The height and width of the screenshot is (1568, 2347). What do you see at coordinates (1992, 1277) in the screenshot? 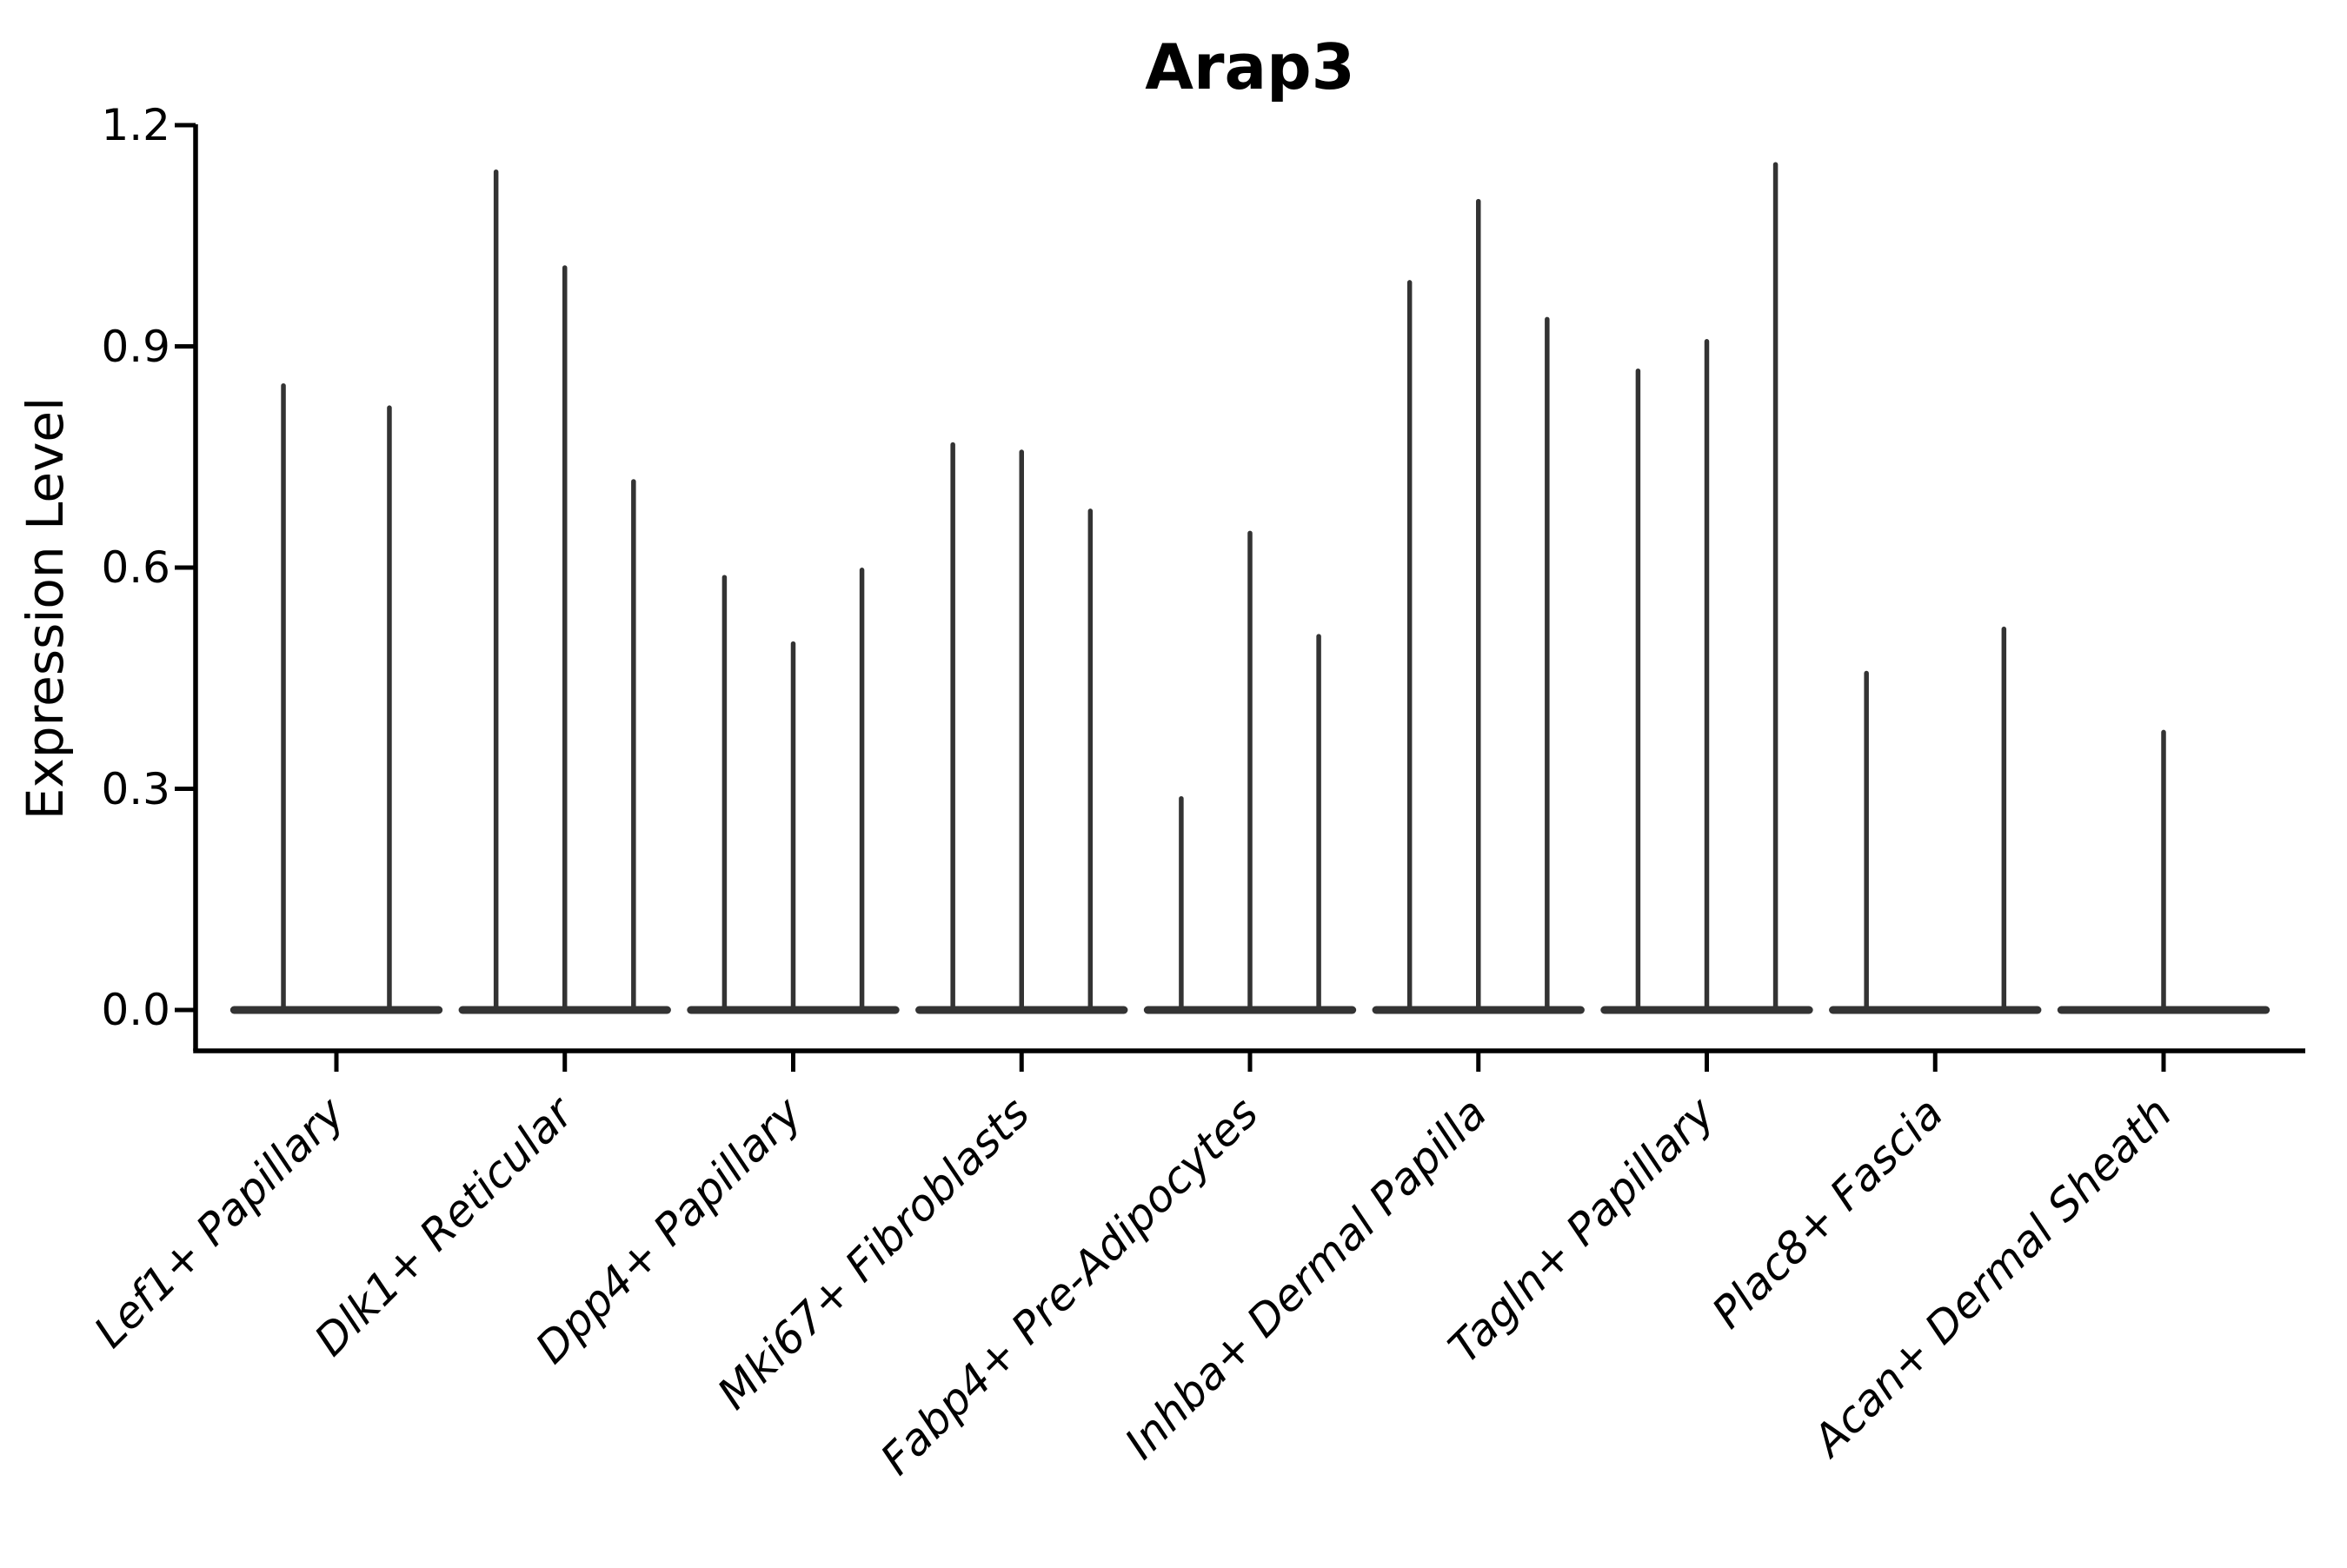
I see `x-tick-label-acan-dermal-sheath: Acan+ Dermal Sheath` at bounding box center [1992, 1277].